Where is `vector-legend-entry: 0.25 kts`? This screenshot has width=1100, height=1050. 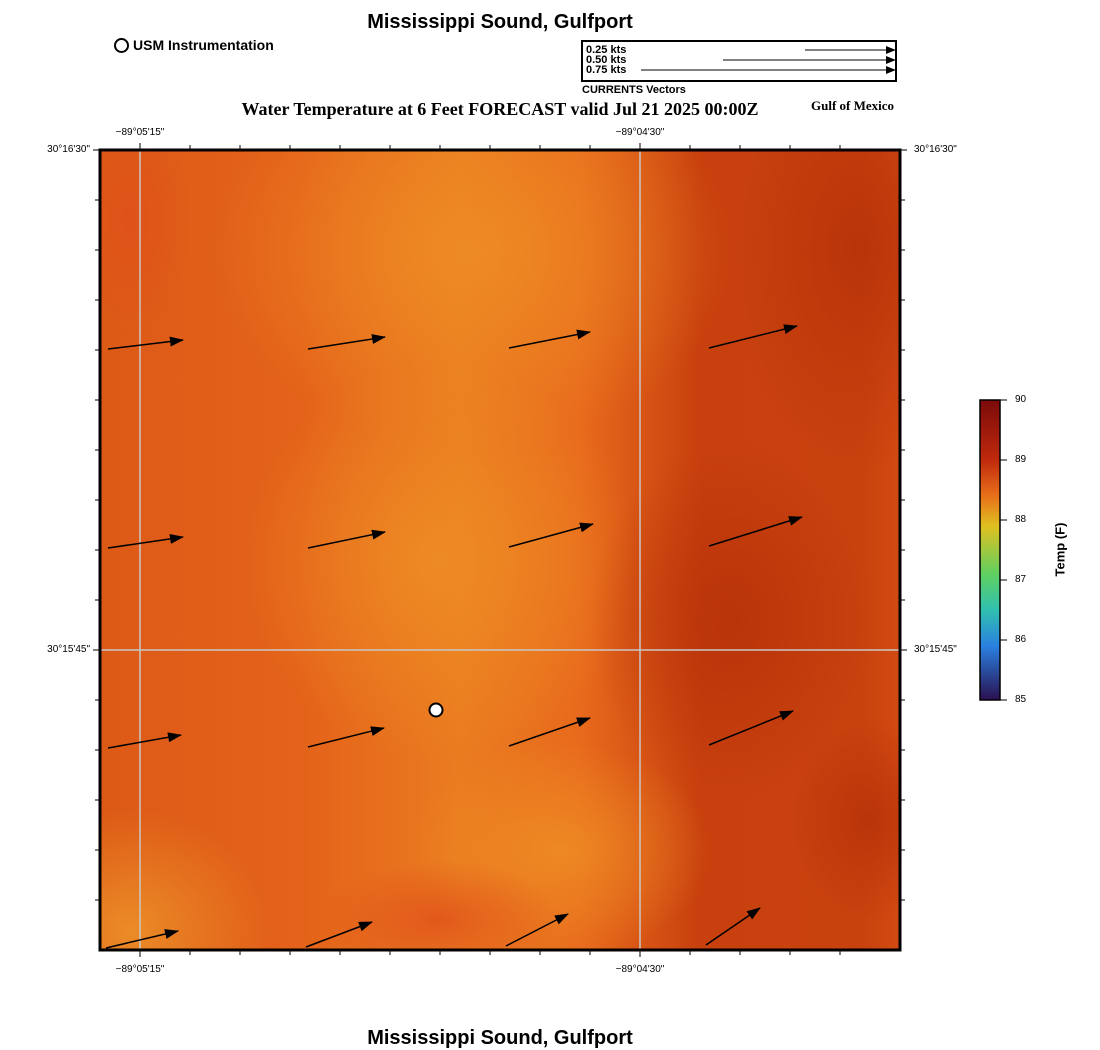
vector-legend-entry: 0.25 kts is located at coordinates (606, 50).